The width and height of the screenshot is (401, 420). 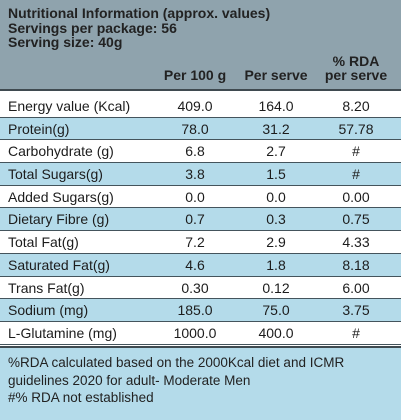 I want to click on value-rda: 57.78, so click(x=356, y=128).